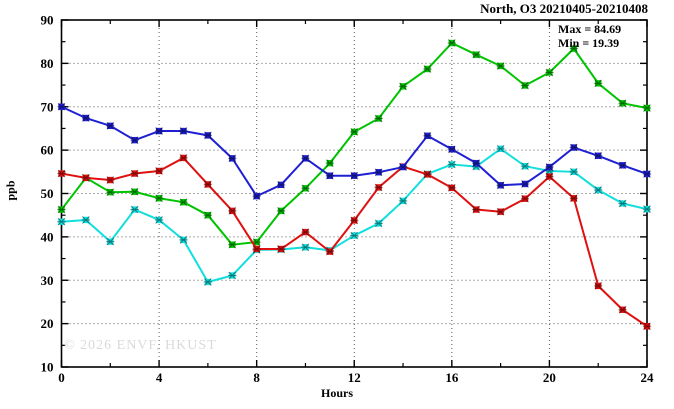 The height and width of the screenshot is (409, 674). I want to click on max-value-label: Max = 84.69, so click(590, 29).